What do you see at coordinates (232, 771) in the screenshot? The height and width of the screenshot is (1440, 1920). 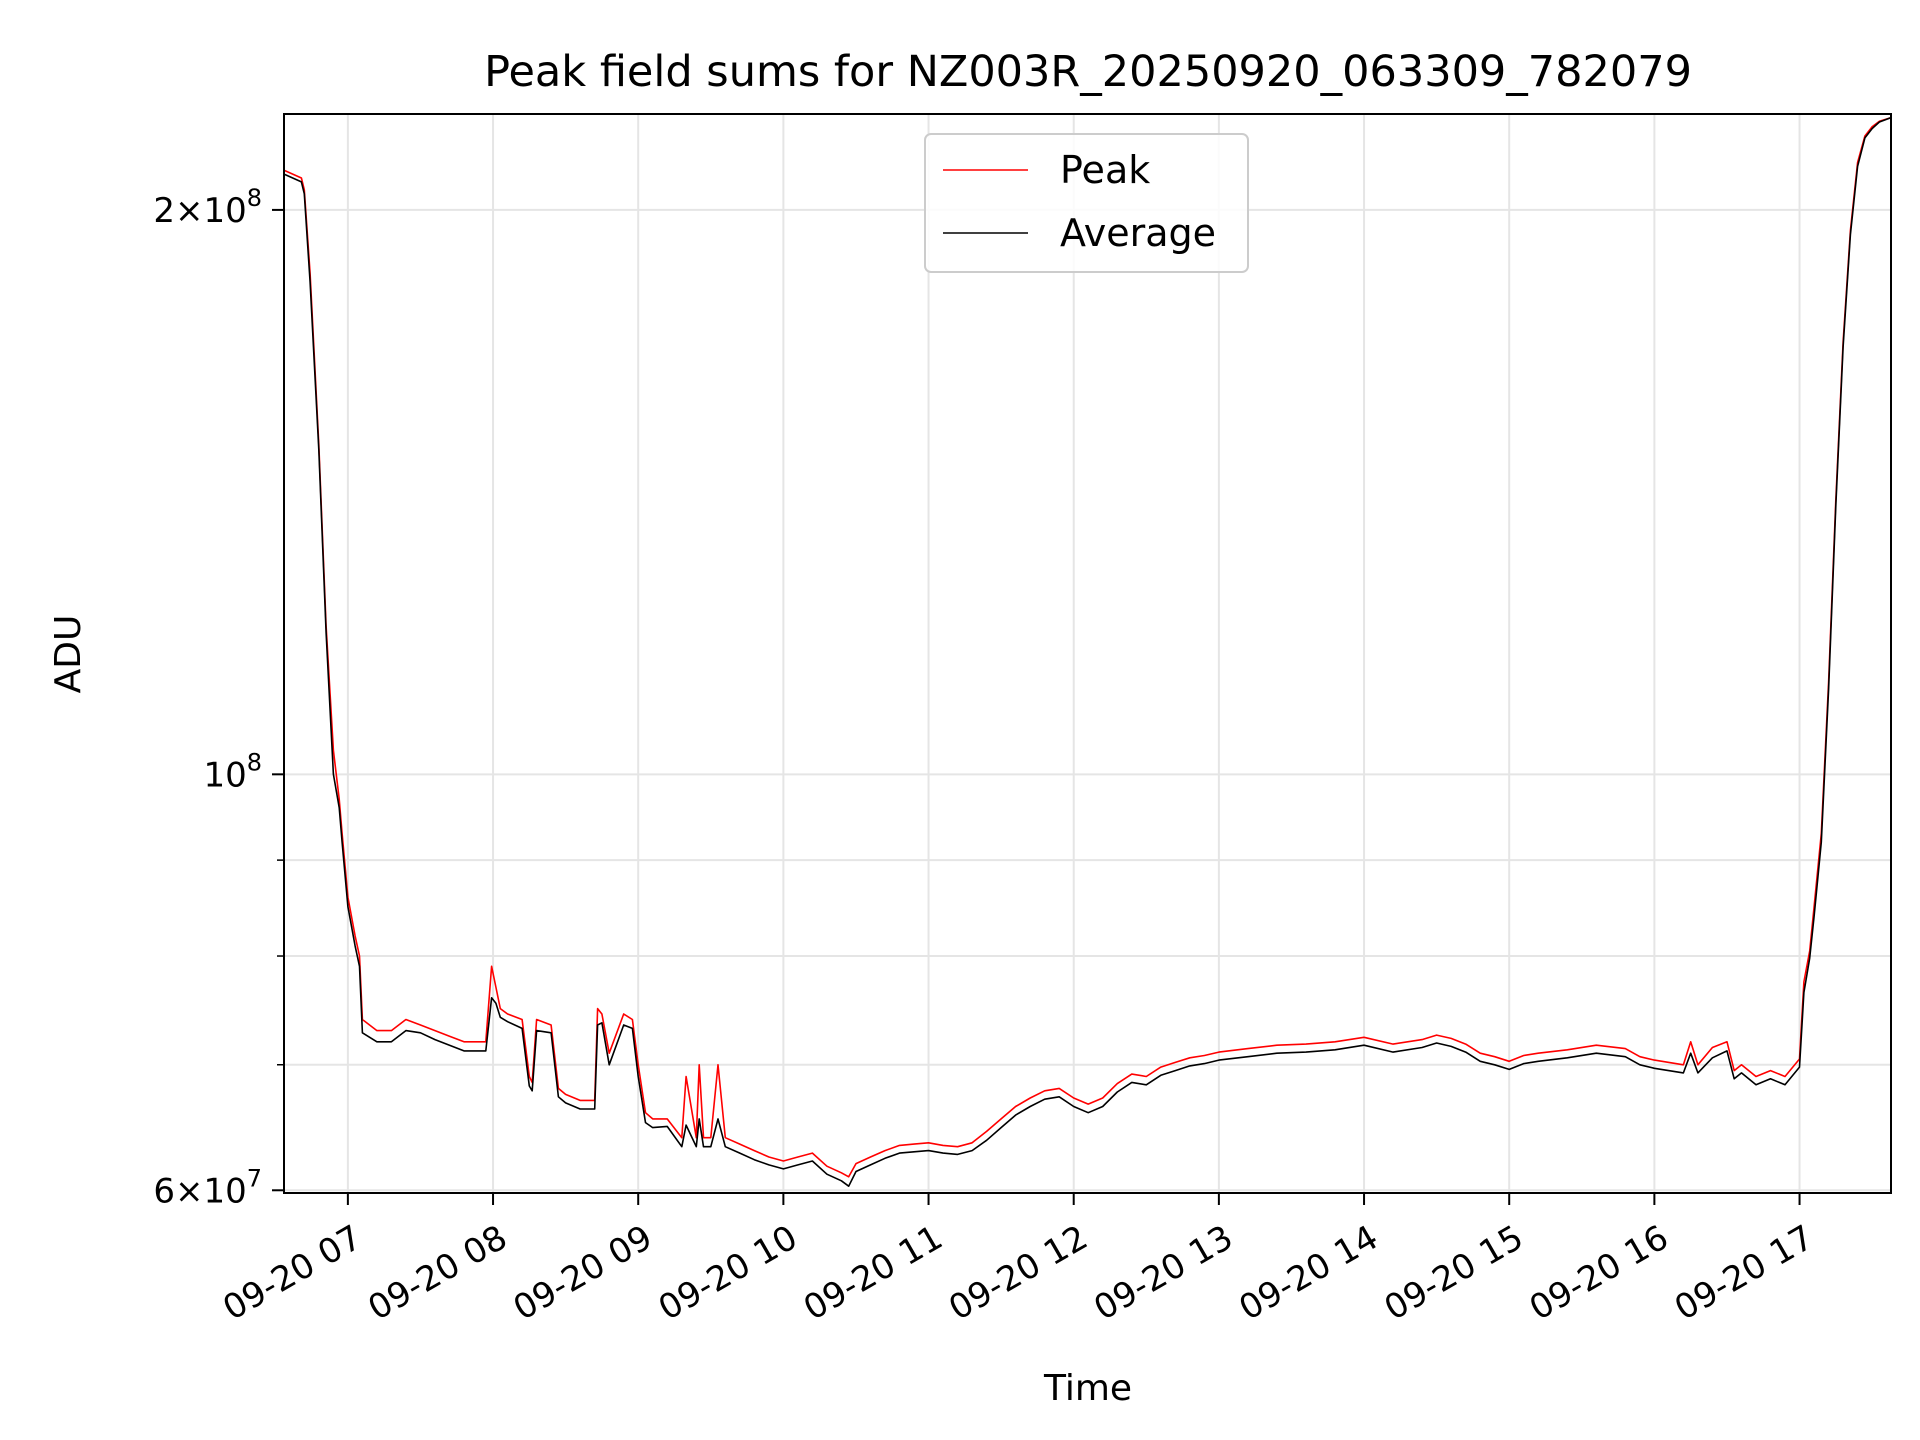 I see `y-tick-label: 108` at bounding box center [232, 771].